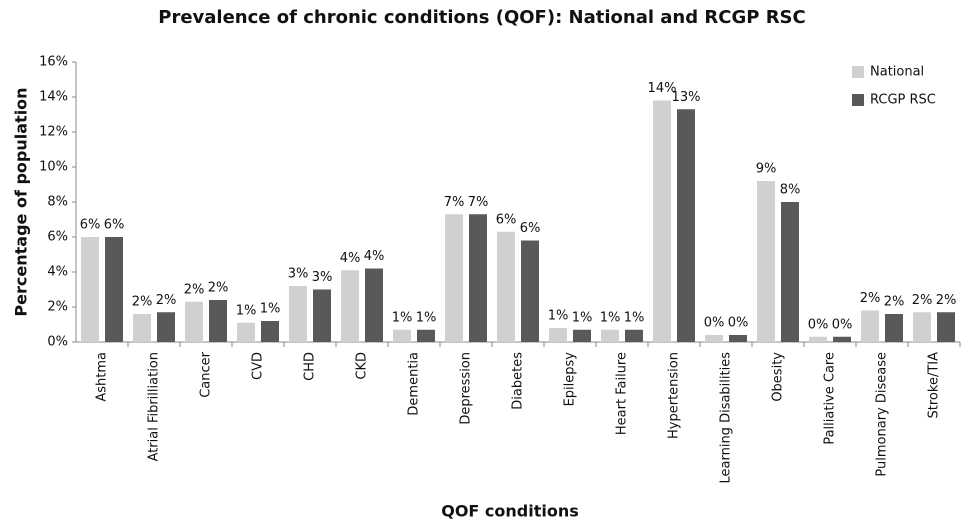  Describe the element at coordinates (570, 379) in the screenshot. I see `x-tick-label: Epilepsy` at that location.